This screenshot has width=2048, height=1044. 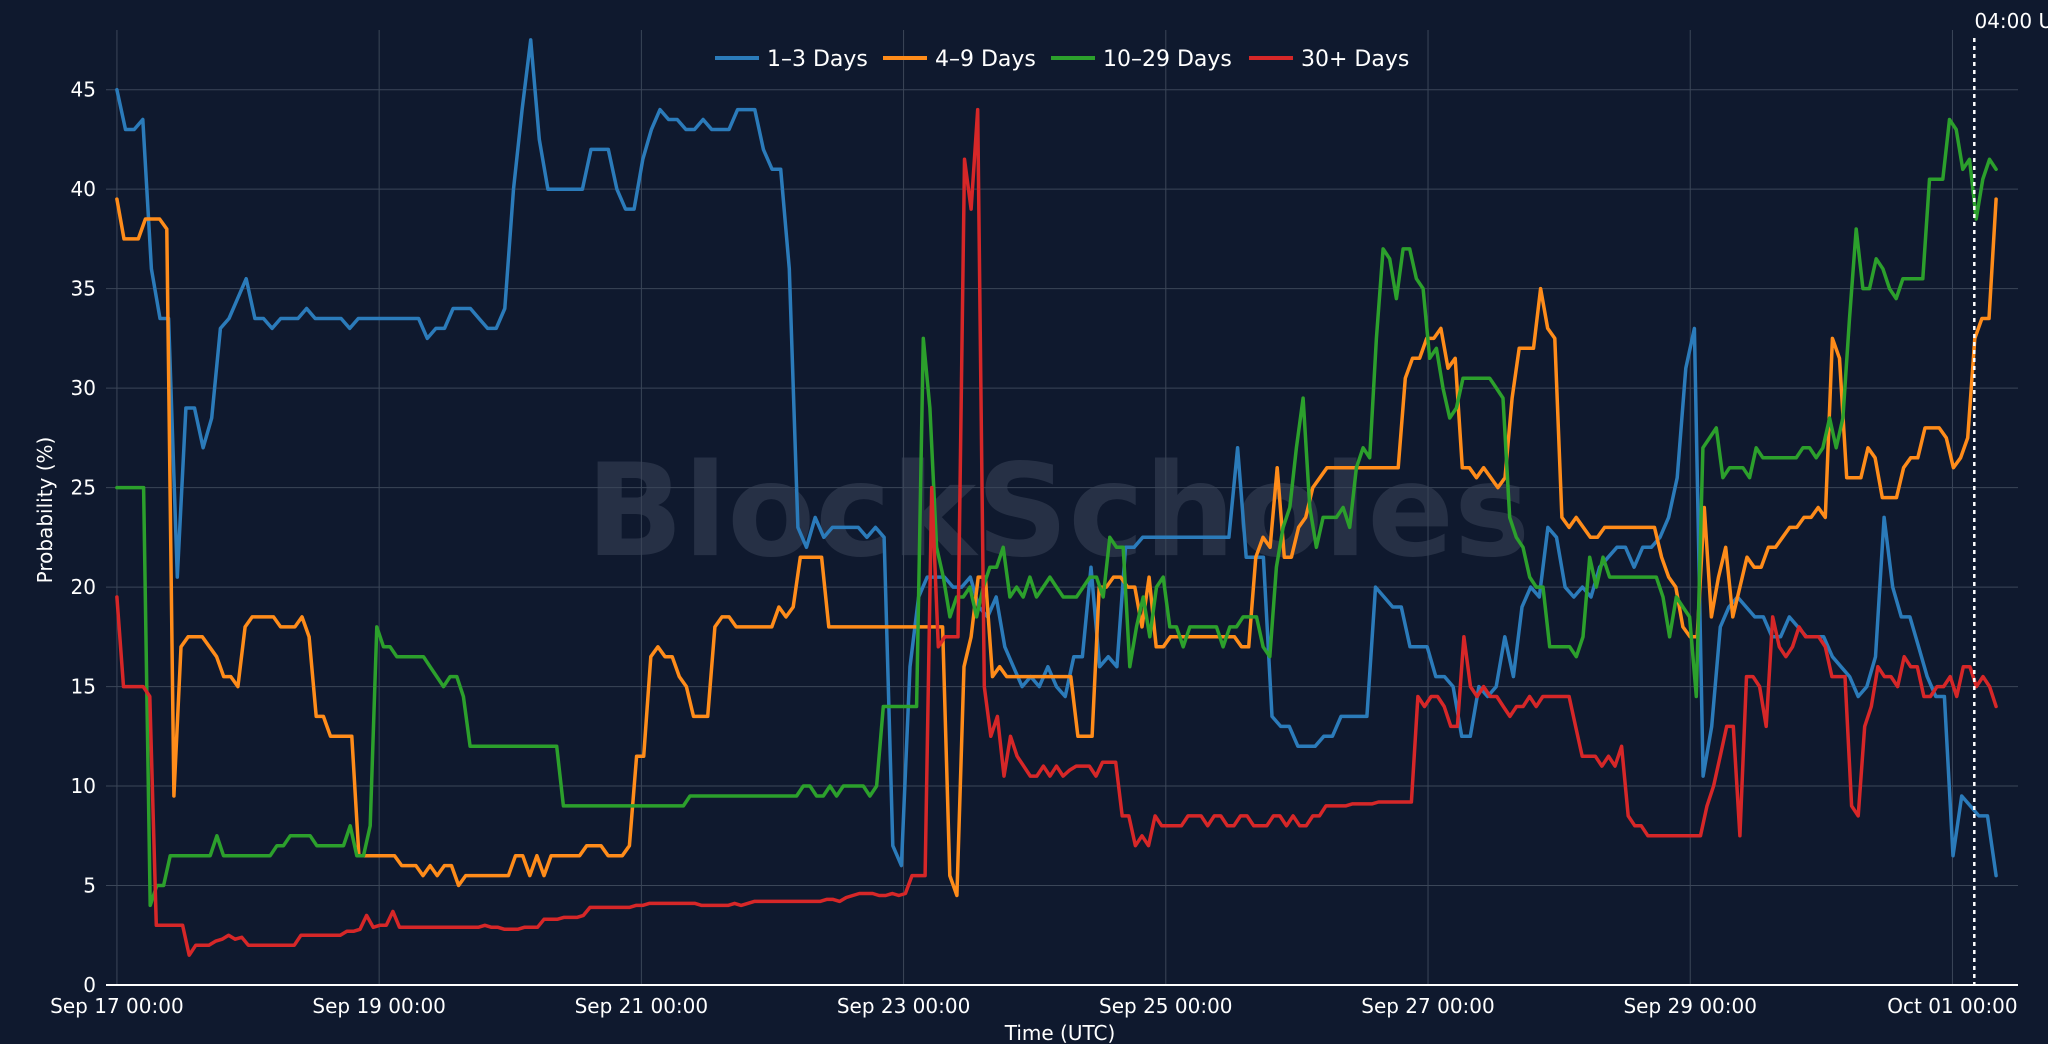 What do you see at coordinates (1952, 1006) in the screenshot?
I see `x-tick-label: Oct 01 00:00` at bounding box center [1952, 1006].